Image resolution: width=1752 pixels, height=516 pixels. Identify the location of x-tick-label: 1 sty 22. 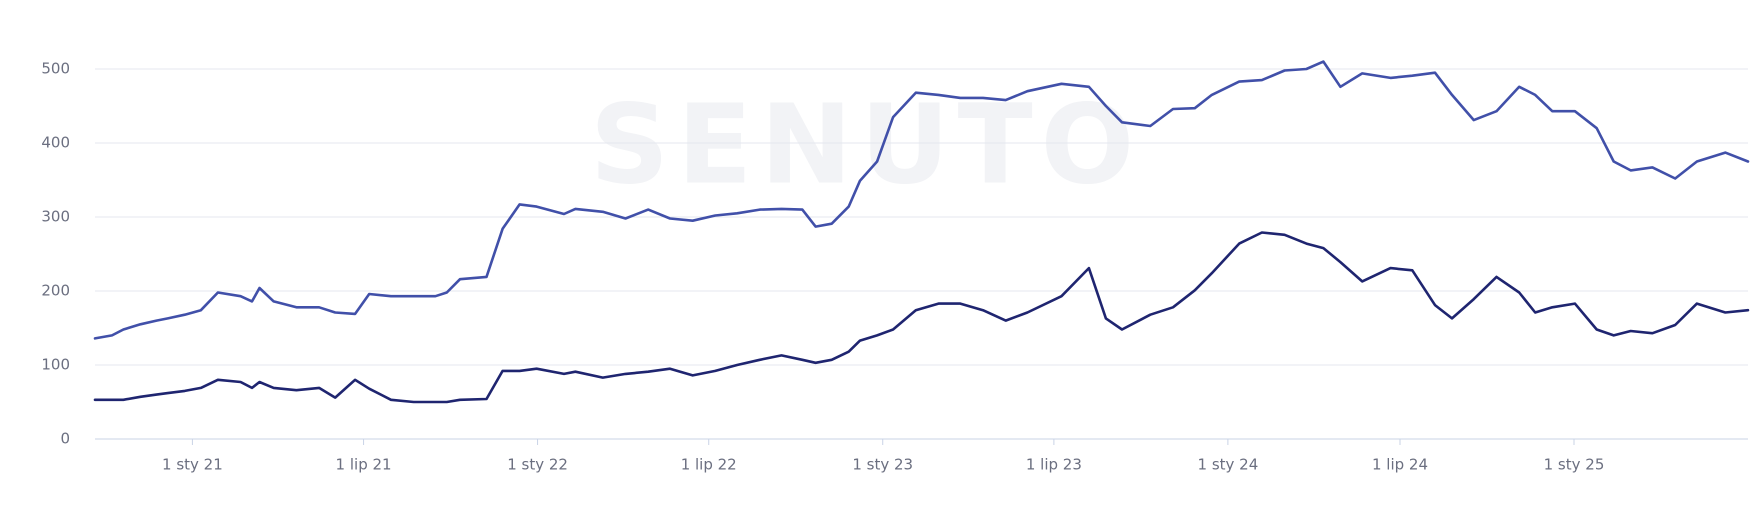
(537, 465).